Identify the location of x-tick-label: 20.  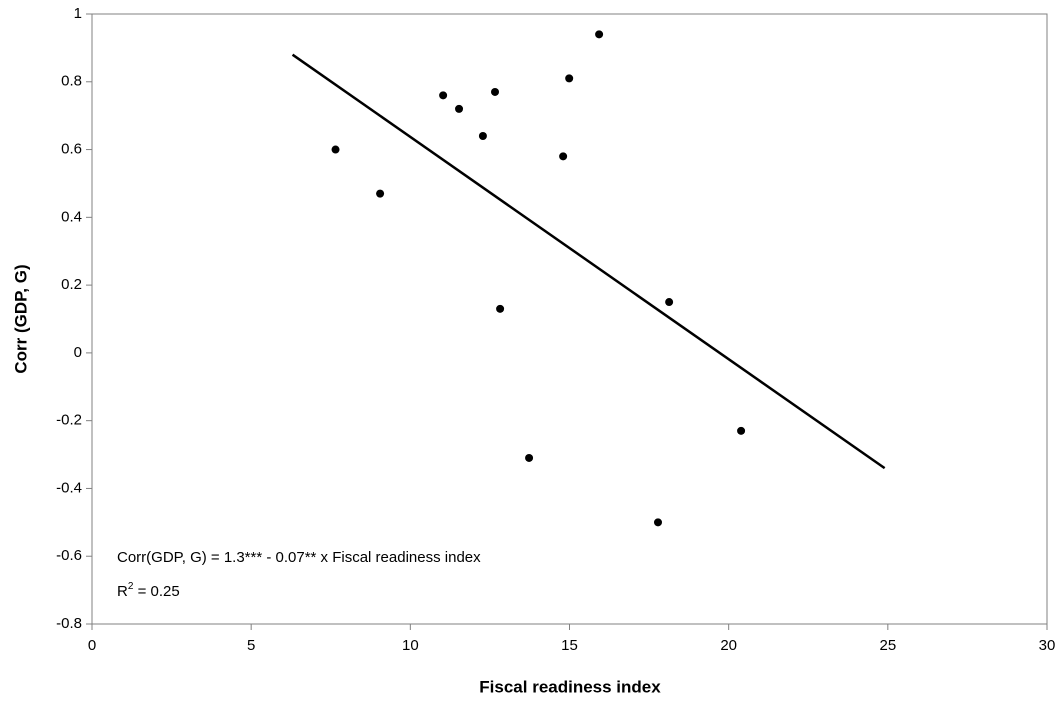
(728, 645).